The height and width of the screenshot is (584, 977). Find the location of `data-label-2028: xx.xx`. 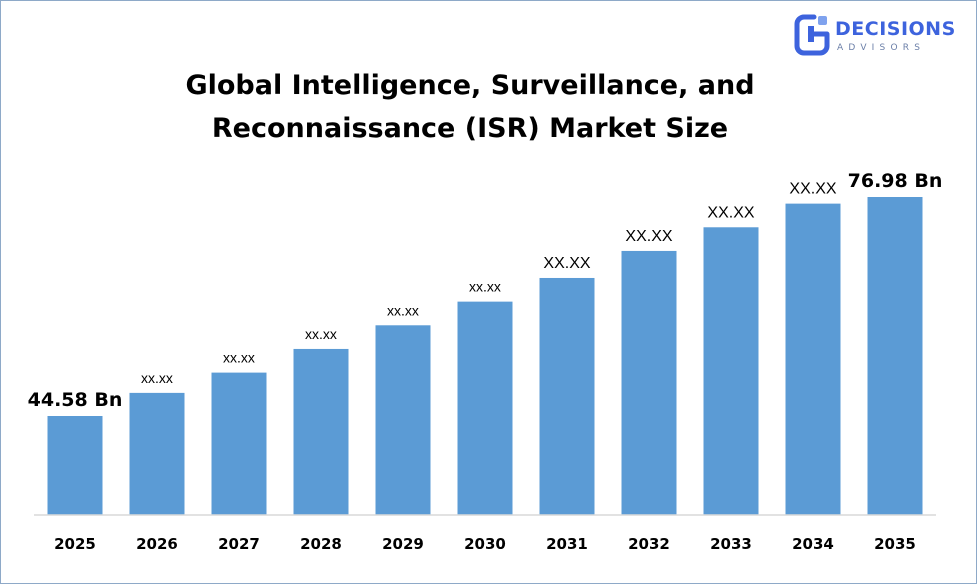

data-label-2028: xx.xx is located at coordinates (321, 334).